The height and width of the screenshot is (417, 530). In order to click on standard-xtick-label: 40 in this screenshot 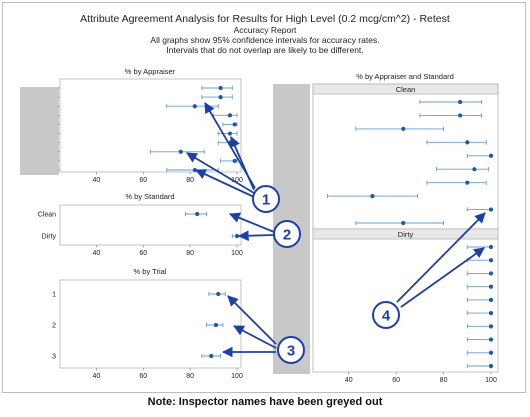, I will do `click(97, 253)`.